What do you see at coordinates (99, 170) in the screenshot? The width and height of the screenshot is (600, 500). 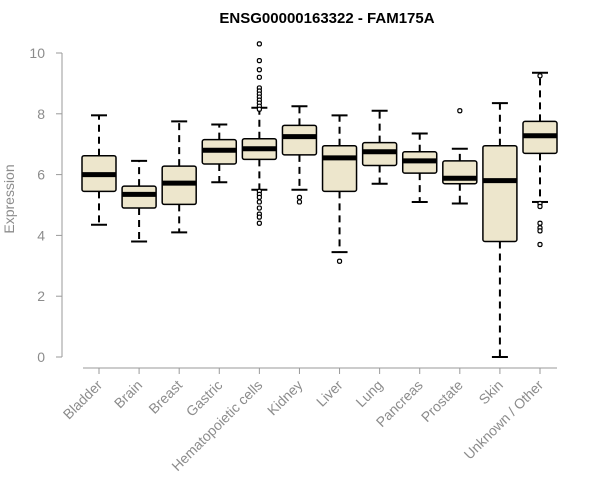 I see `box-group-bladder` at bounding box center [99, 170].